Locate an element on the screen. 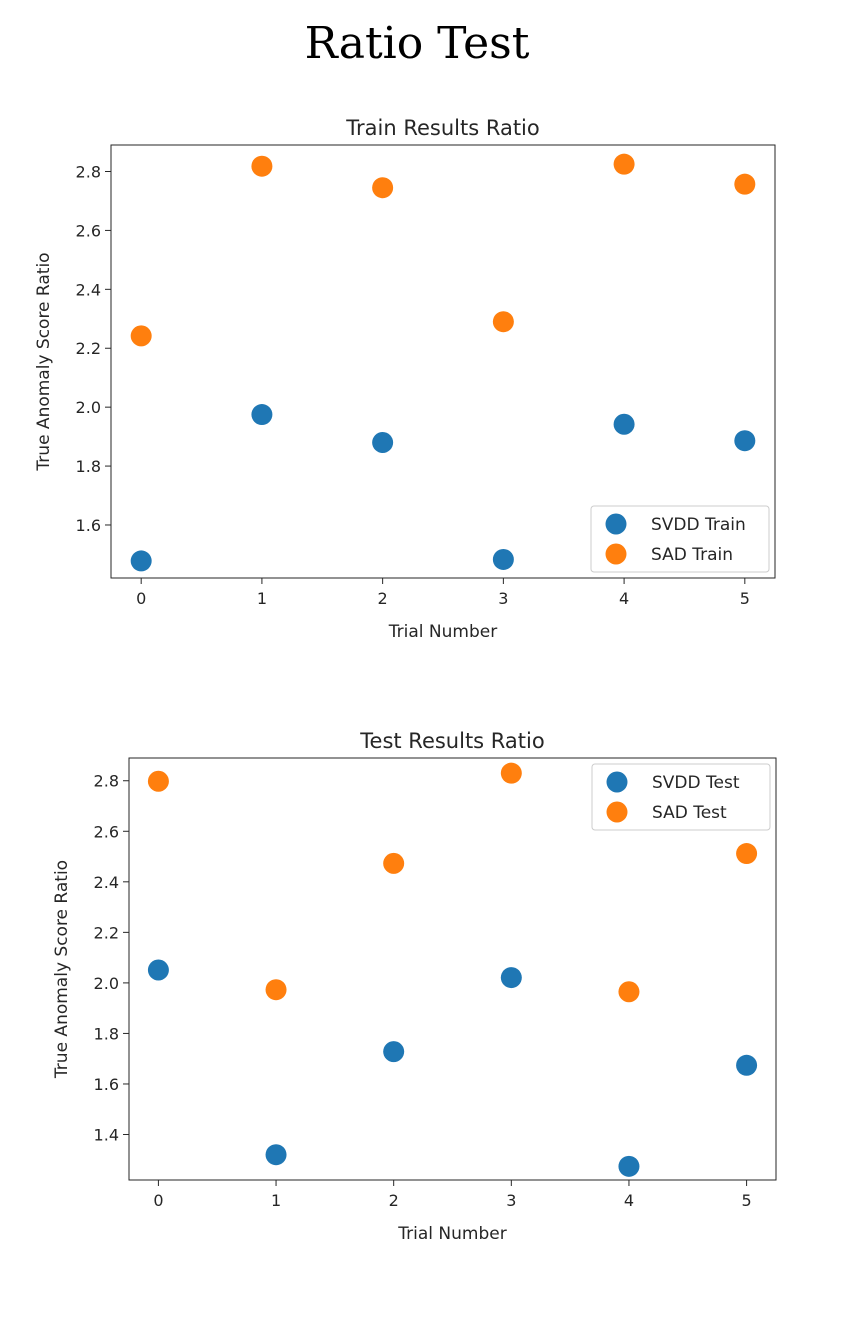 The height and width of the screenshot is (1320, 854). train-y-tick-label: 1.6 is located at coordinates (88, 525).